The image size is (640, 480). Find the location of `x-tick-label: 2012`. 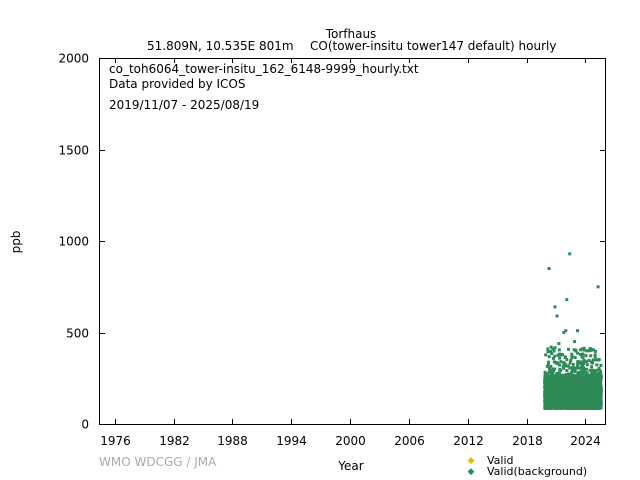

x-tick-label: 2012 is located at coordinates (468, 441).